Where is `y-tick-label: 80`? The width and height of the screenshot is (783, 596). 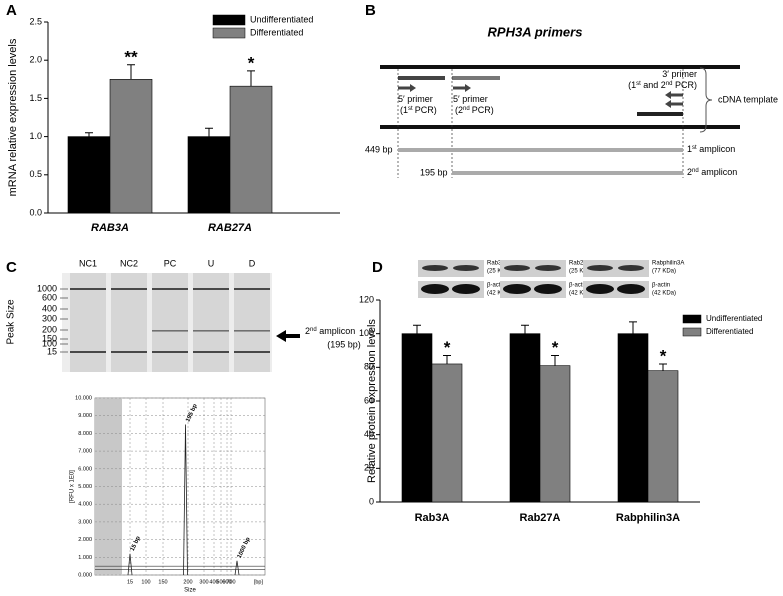 y-tick-label: 80 is located at coordinates (369, 367).